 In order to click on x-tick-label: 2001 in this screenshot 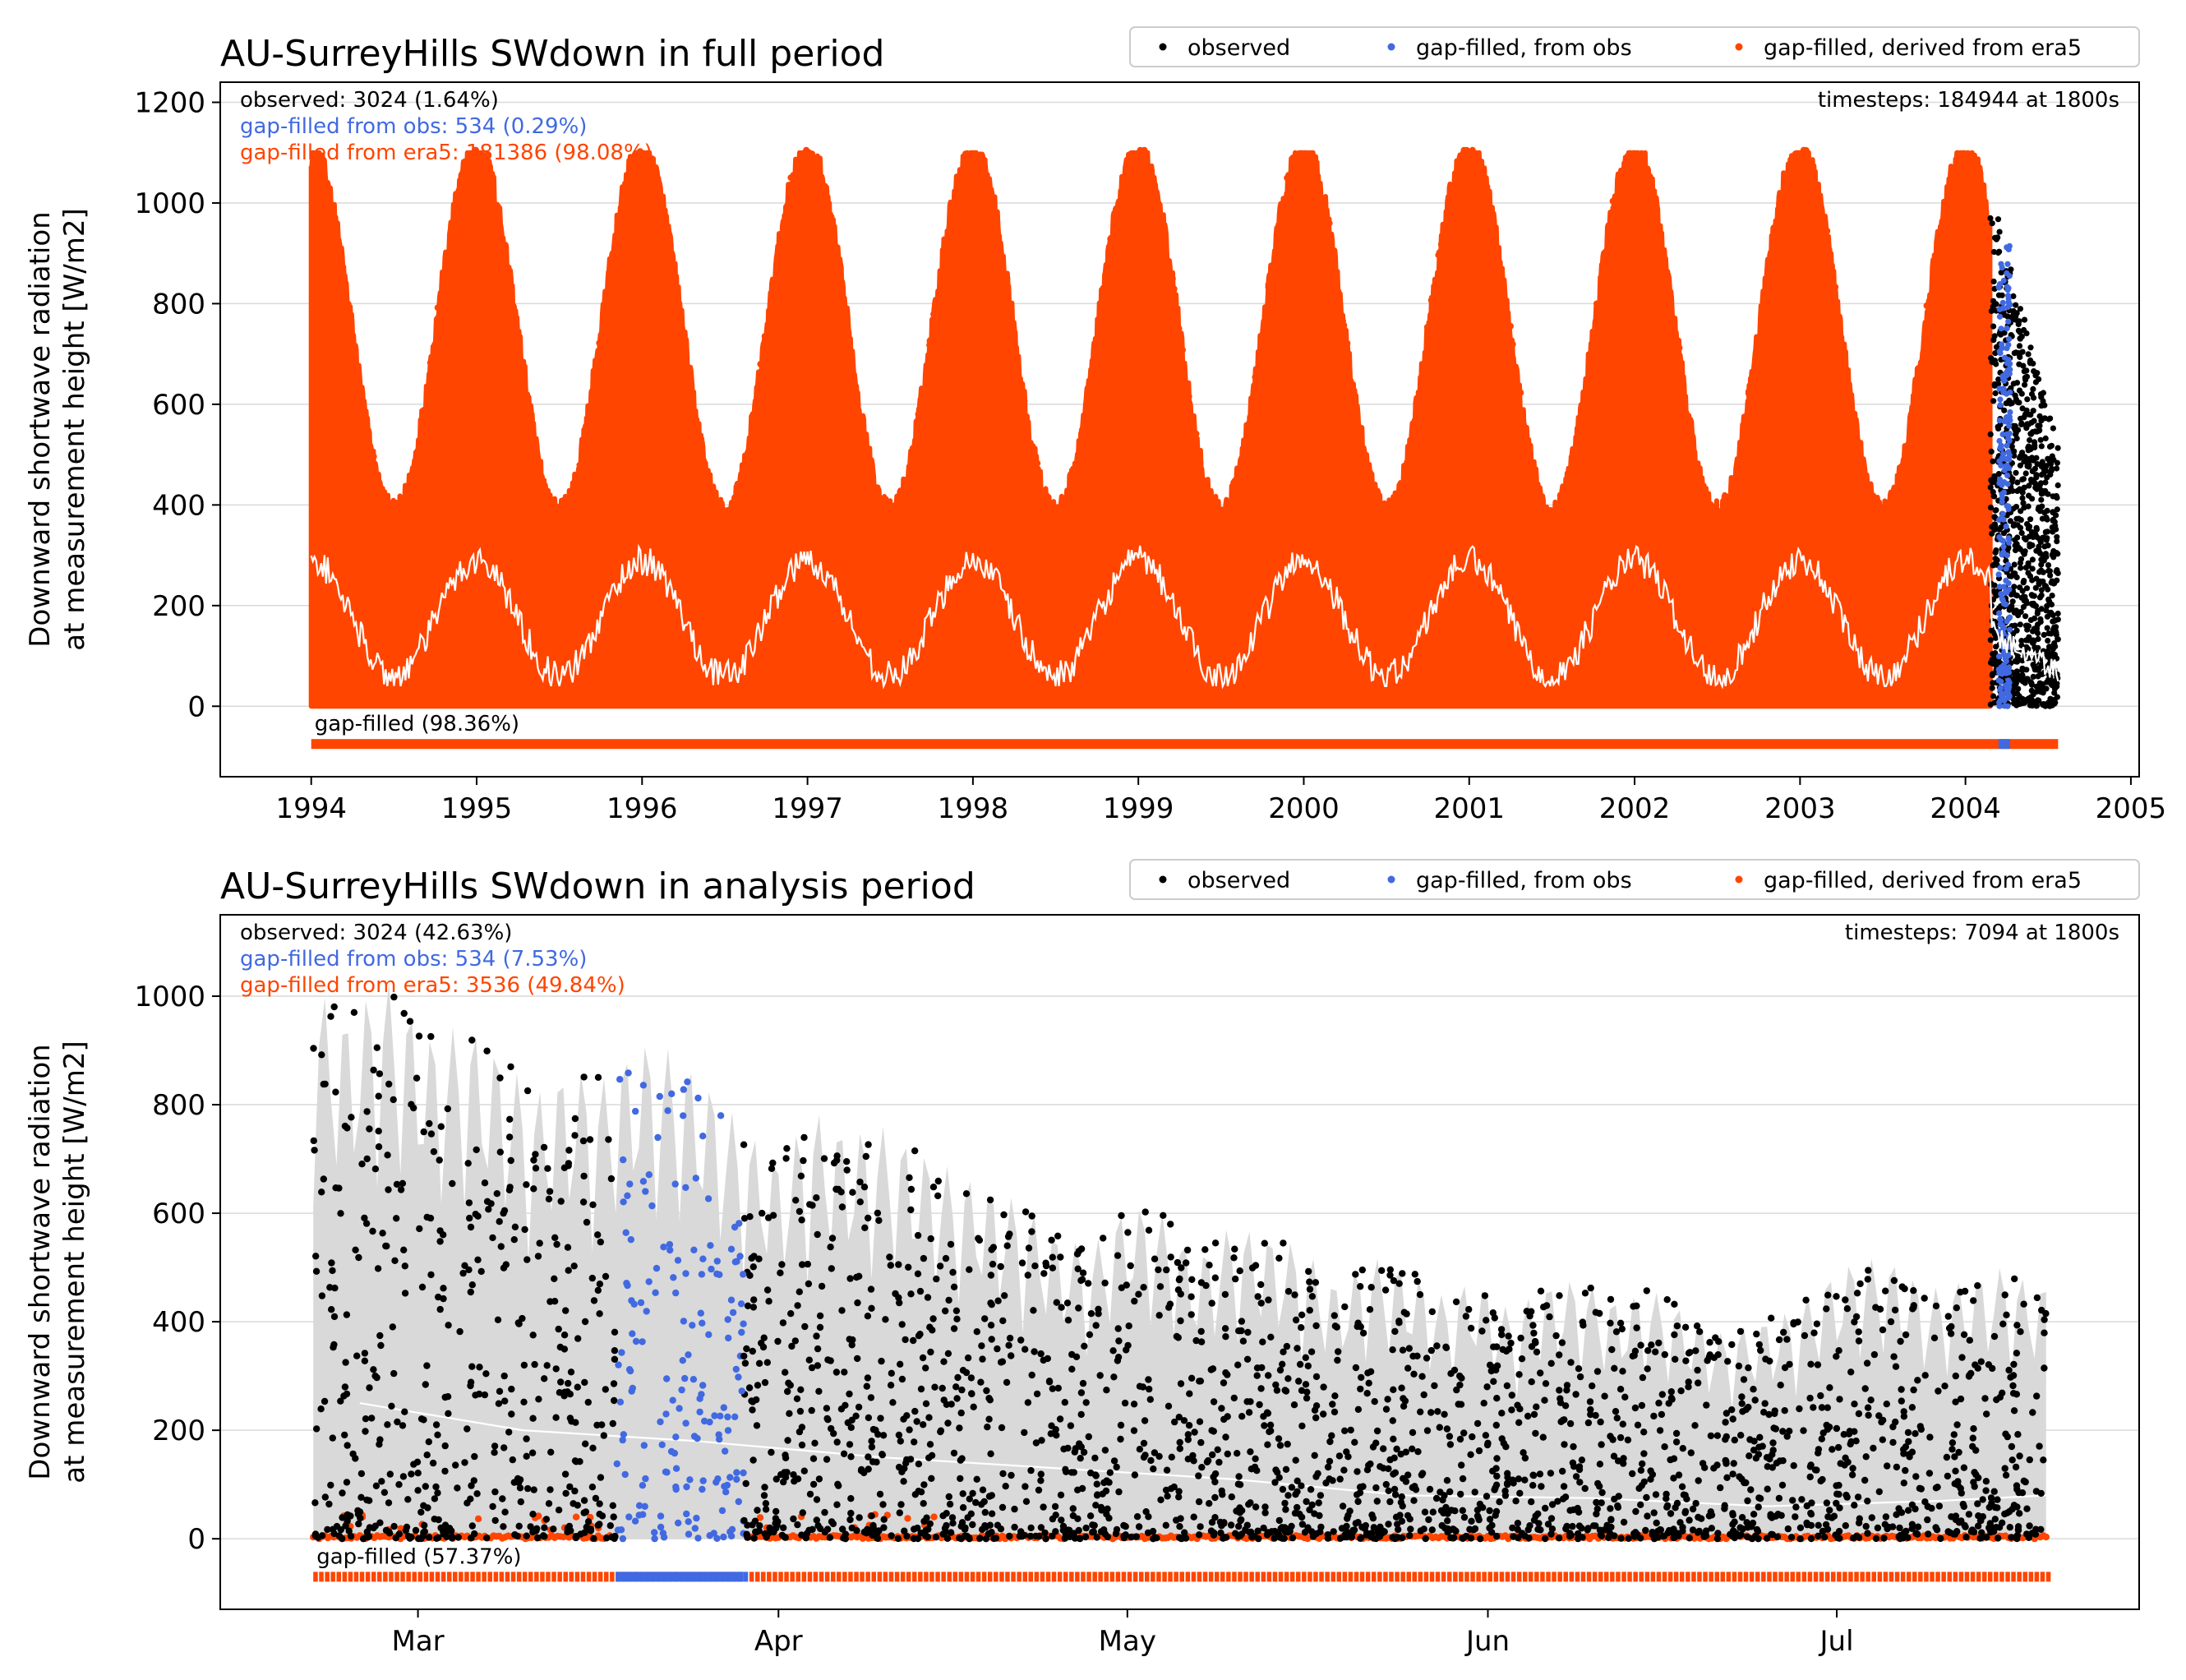, I will do `click(1469, 808)`.